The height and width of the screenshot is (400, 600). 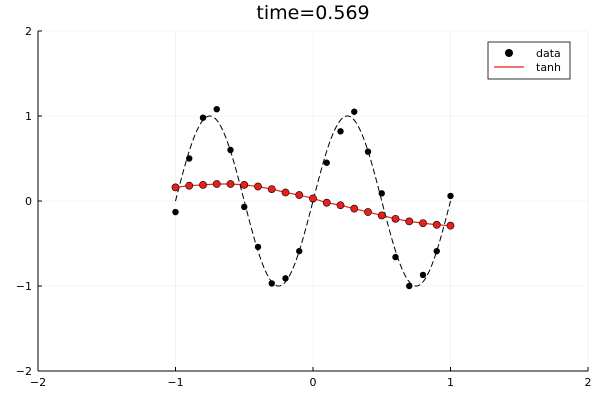 What do you see at coordinates (312, 13) in the screenshot?
I see `chart-title: time=0.569` at bounding box center [312, 13].